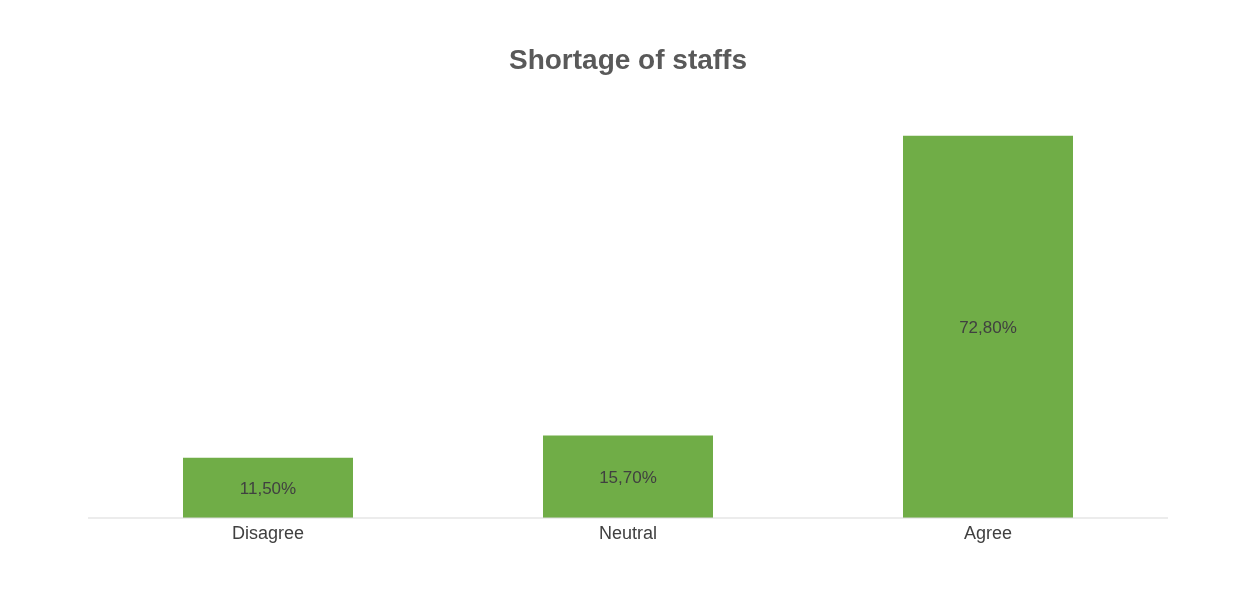 This screenshot has width=1258, height=596. Describe the element at coordinates (628, 477) in the screenshot. I see `data-label: 15,70%` at that location.